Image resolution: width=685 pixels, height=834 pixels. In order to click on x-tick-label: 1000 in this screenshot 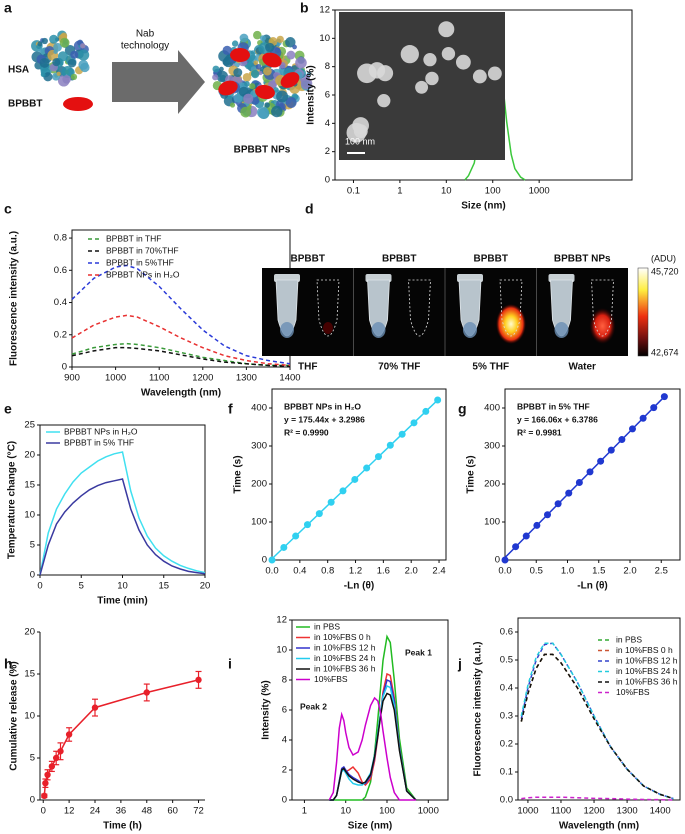, I will do `click(527, 811)`.